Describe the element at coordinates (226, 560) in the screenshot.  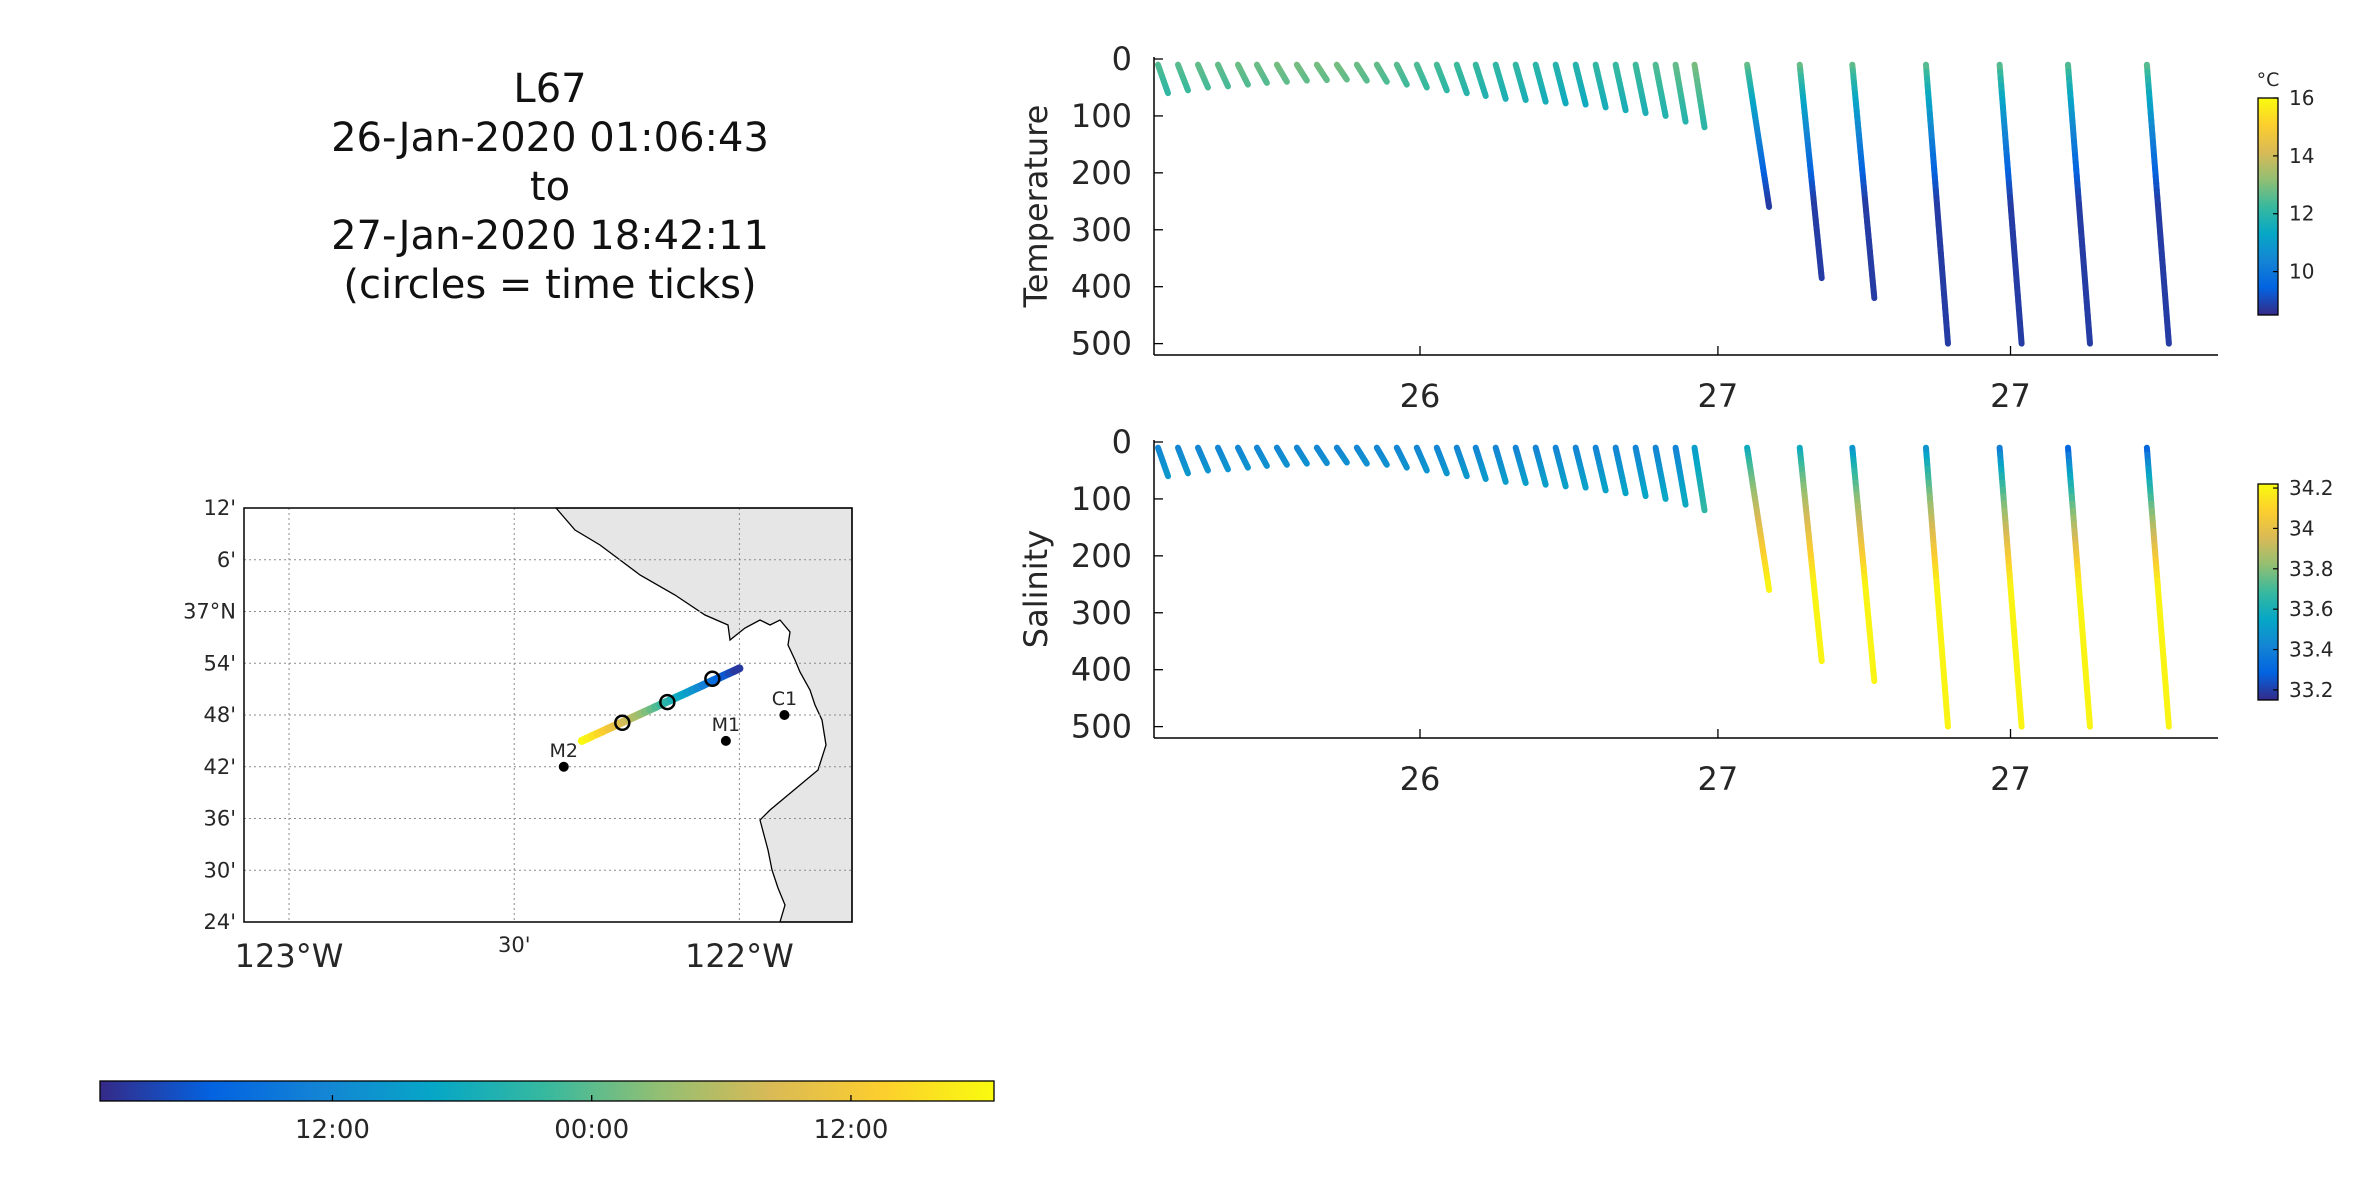
I see `map-lat-tick-label: 6'` at that location.